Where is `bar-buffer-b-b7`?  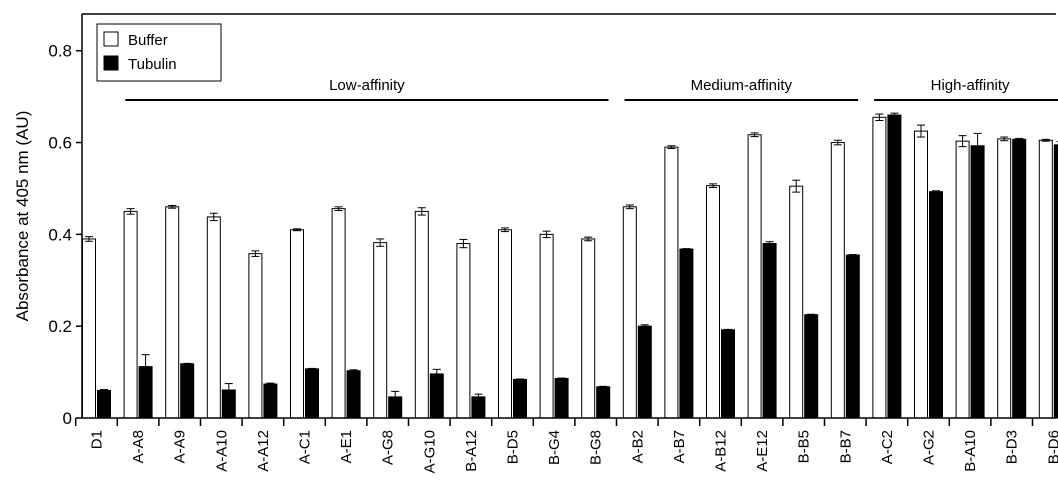 bar-buffer-b-b7 is located at coordinates (837, 280).